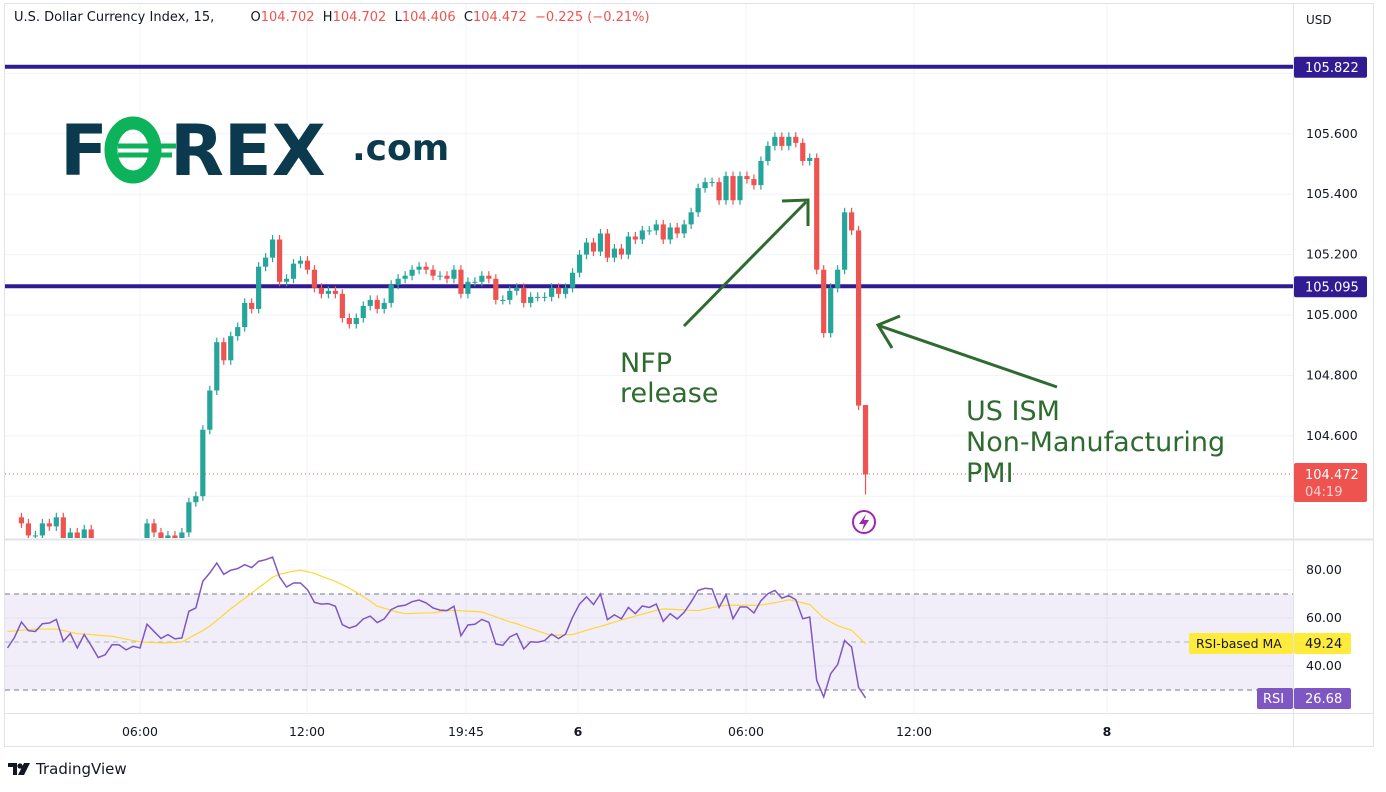 Image resolution: width=1386 pixels, height=792 pixels. What do you see at coordinates (1332, 193) in the screenshot?
I see `price-tick-label: 105.400` at bounding box center [1332, 193].